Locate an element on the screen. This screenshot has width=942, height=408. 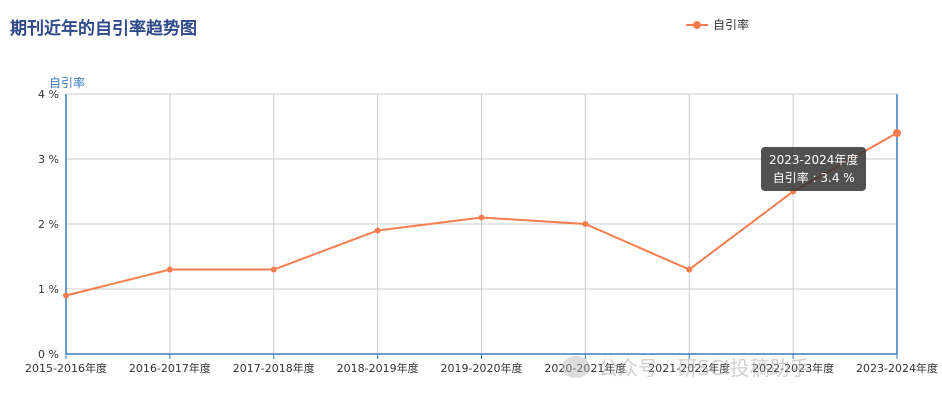
watermark-text: 公众号 · 研SCI投稿助手 is located at coordinates (704, 368).